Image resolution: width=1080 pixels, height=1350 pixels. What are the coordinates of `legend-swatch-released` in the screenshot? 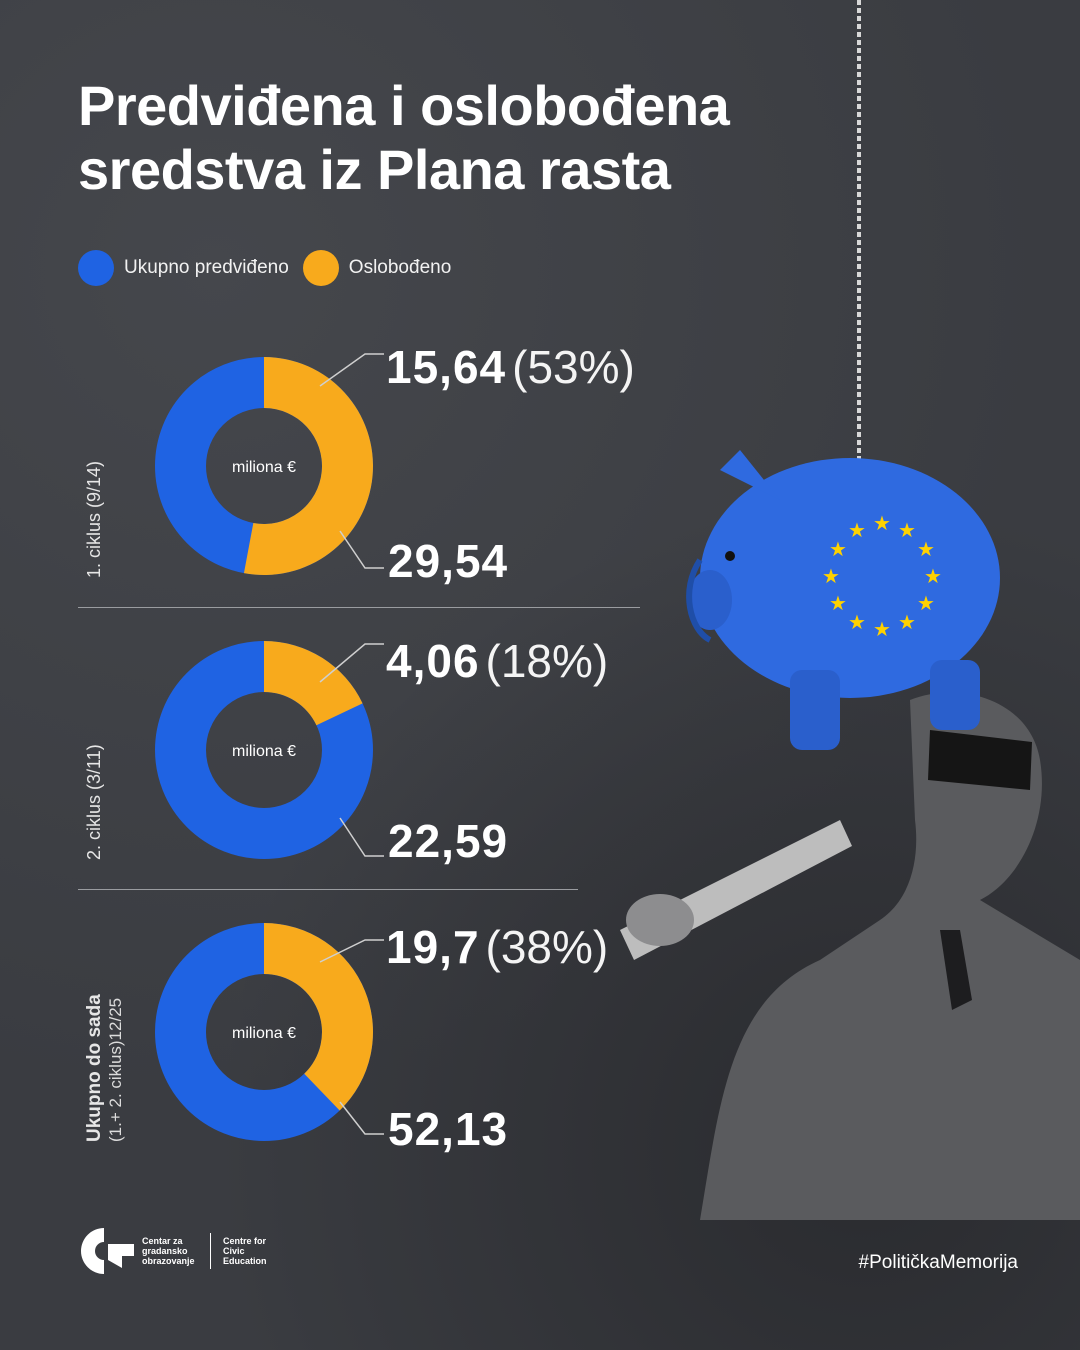 It's located at (320, 268).